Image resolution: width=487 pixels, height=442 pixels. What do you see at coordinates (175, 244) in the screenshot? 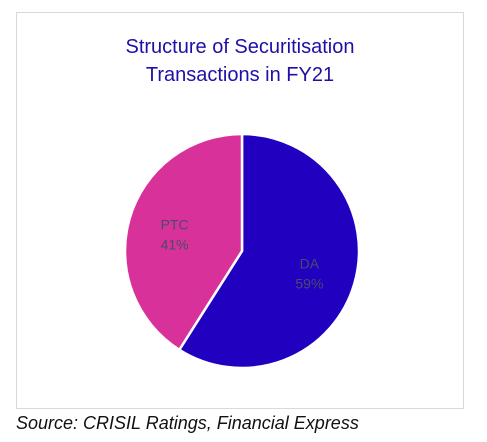
I see `slice-percent-ptc: 41%` at bounding box center [175, 244].